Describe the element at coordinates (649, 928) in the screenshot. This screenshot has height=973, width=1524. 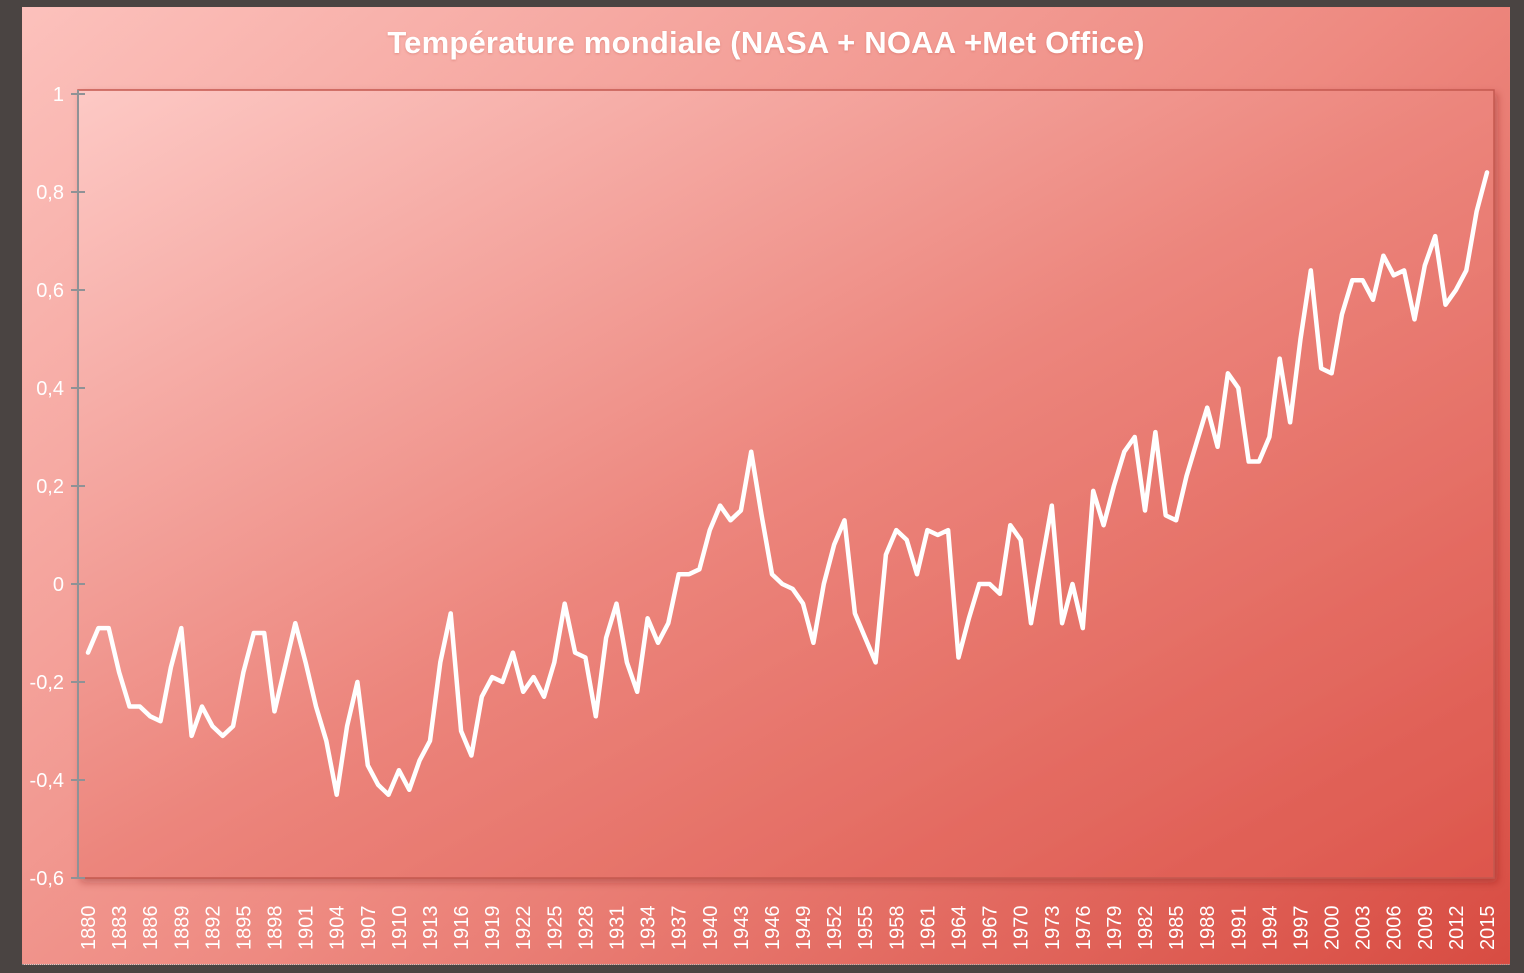
I see `x-tick-label: 1934` at that location.